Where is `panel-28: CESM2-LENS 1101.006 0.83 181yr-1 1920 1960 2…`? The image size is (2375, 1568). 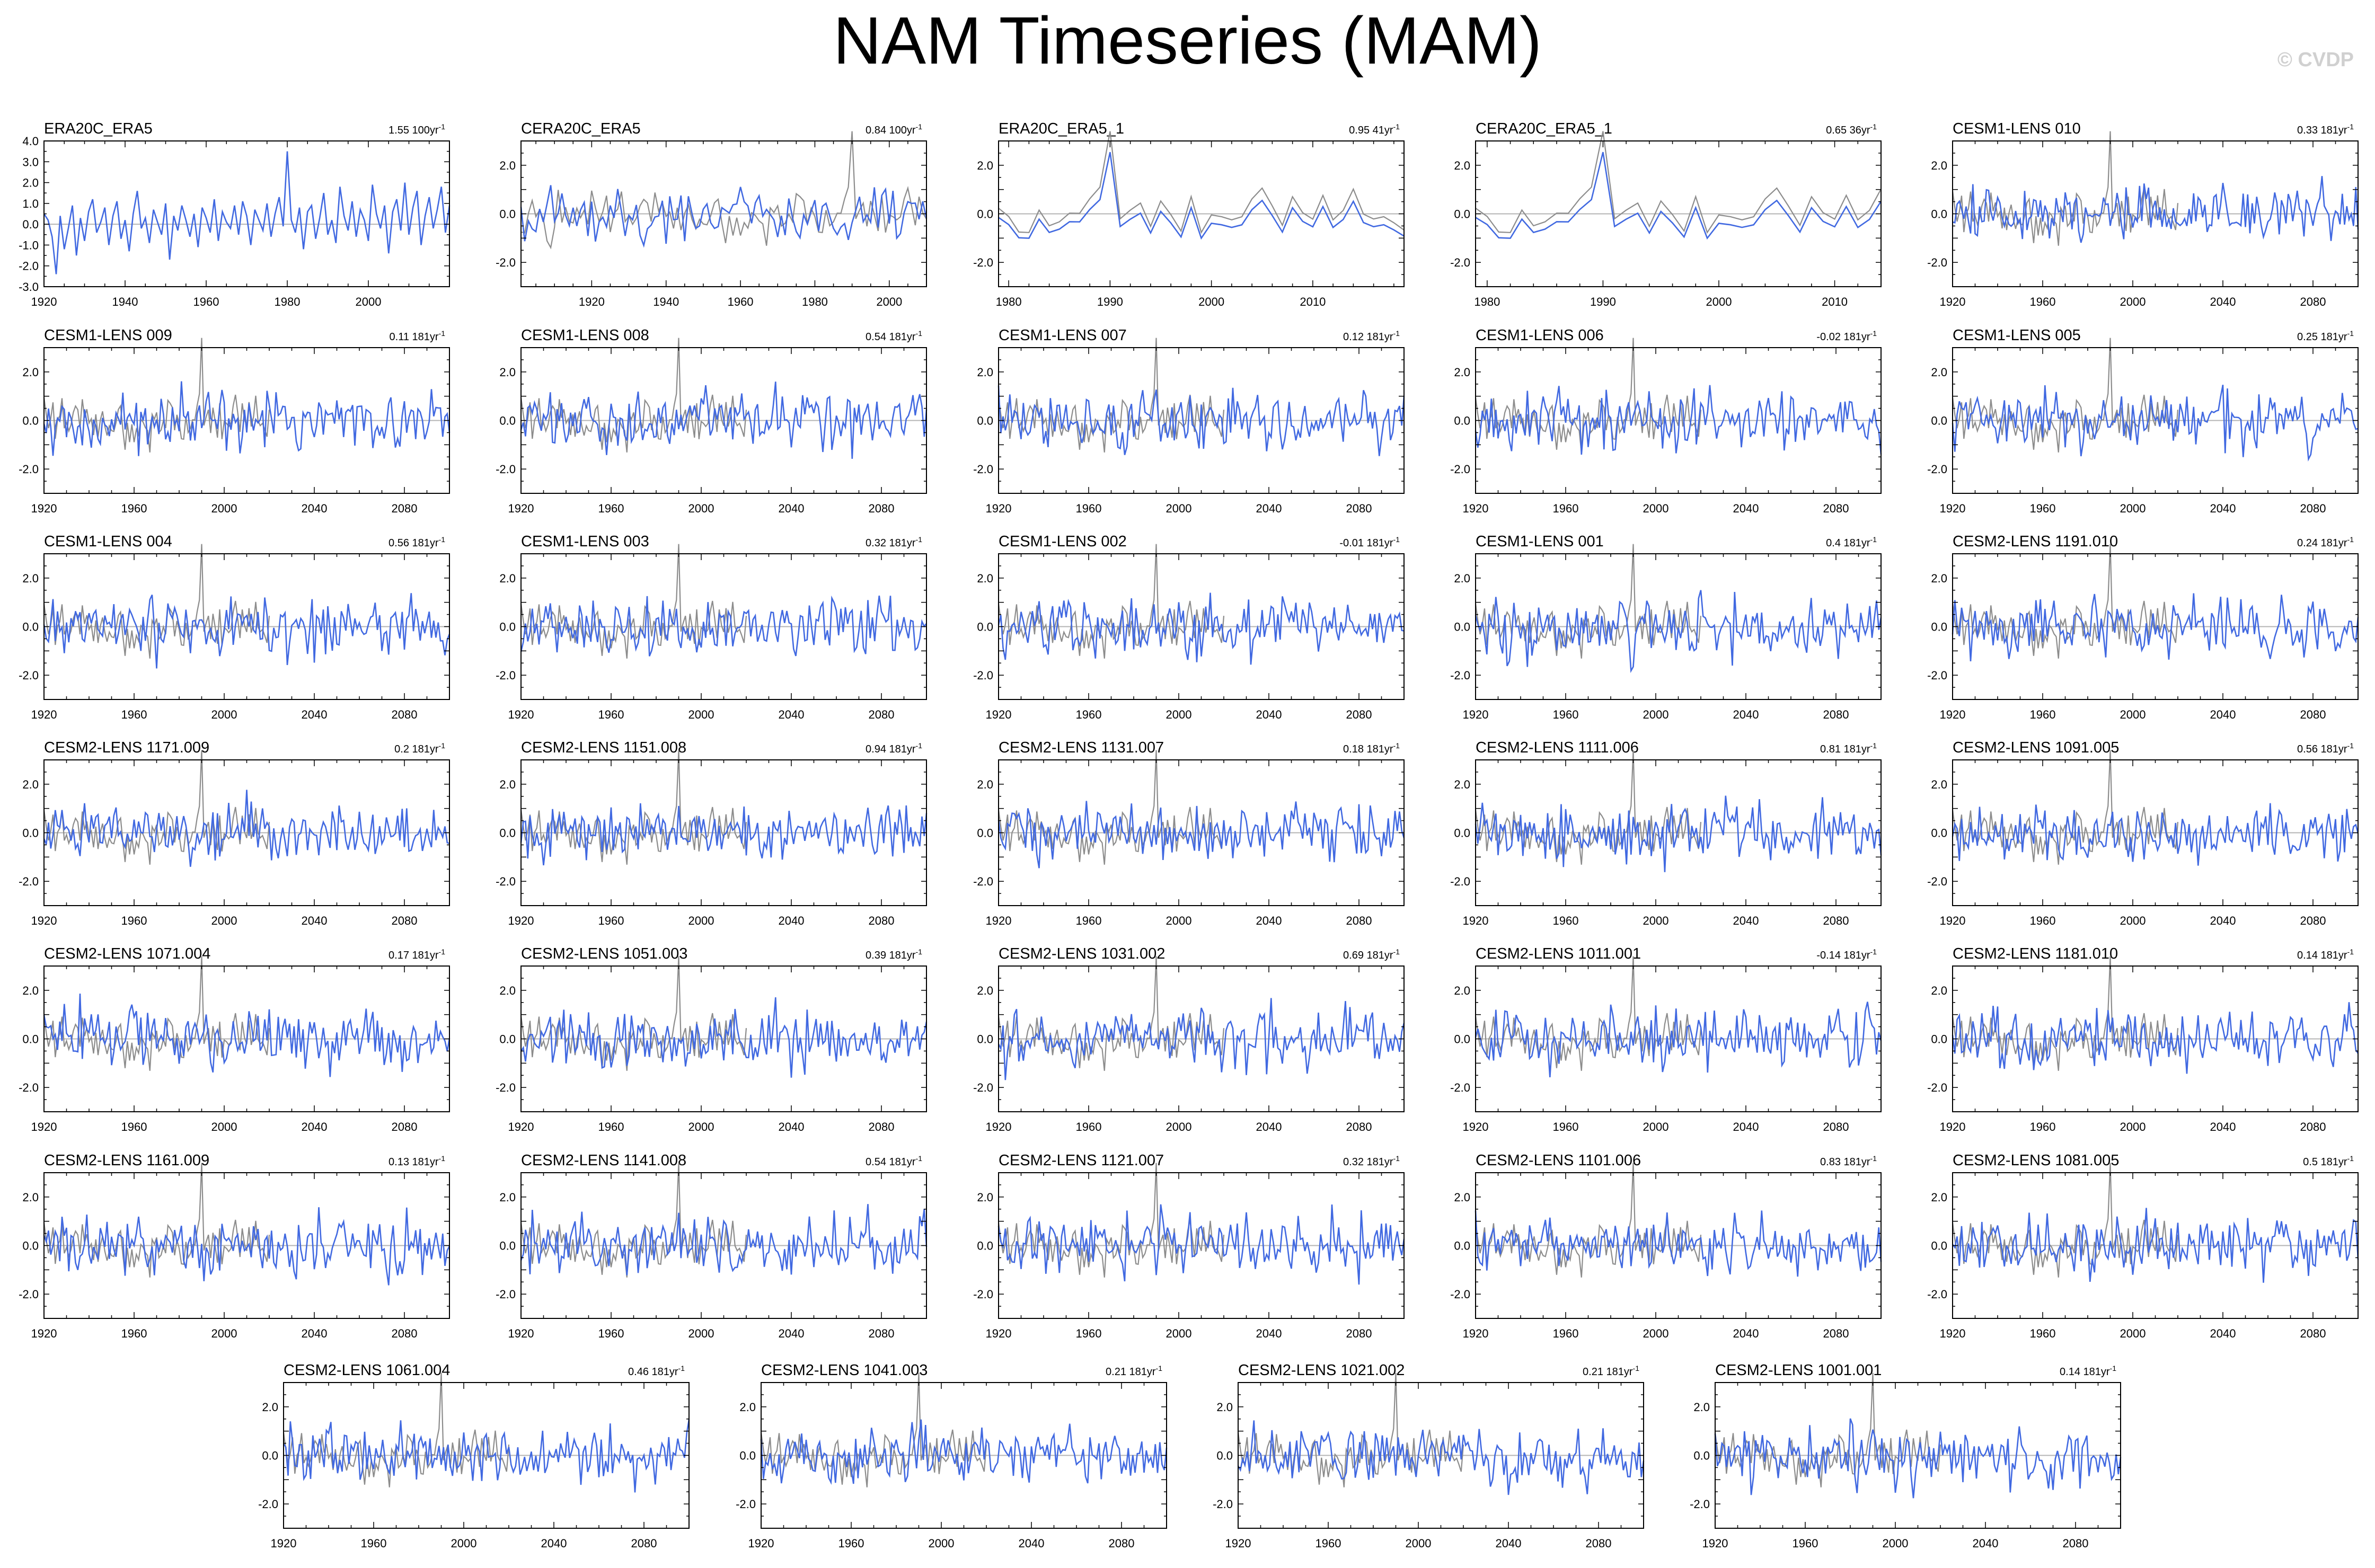 panel-28: CESM2-LENS 1101.006 0.83 181yr-1 1920 1960 2… is located at coordinates (1666, 1246).